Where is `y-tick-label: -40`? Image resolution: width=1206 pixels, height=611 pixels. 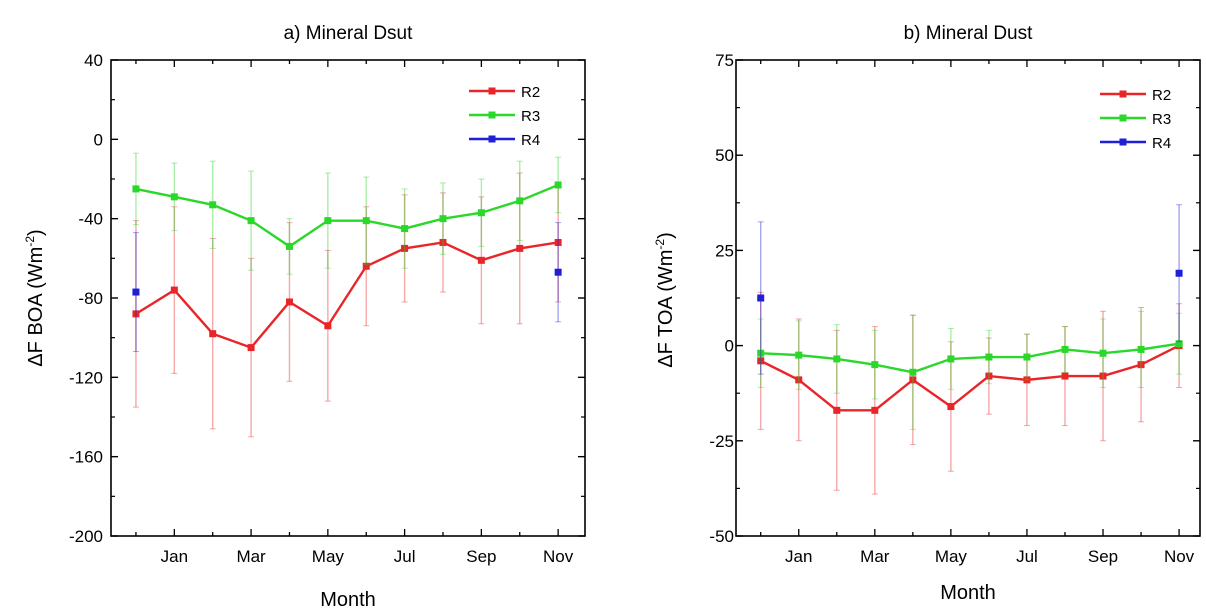 y-tick-label: -40 is located at coordinates (90, 219).